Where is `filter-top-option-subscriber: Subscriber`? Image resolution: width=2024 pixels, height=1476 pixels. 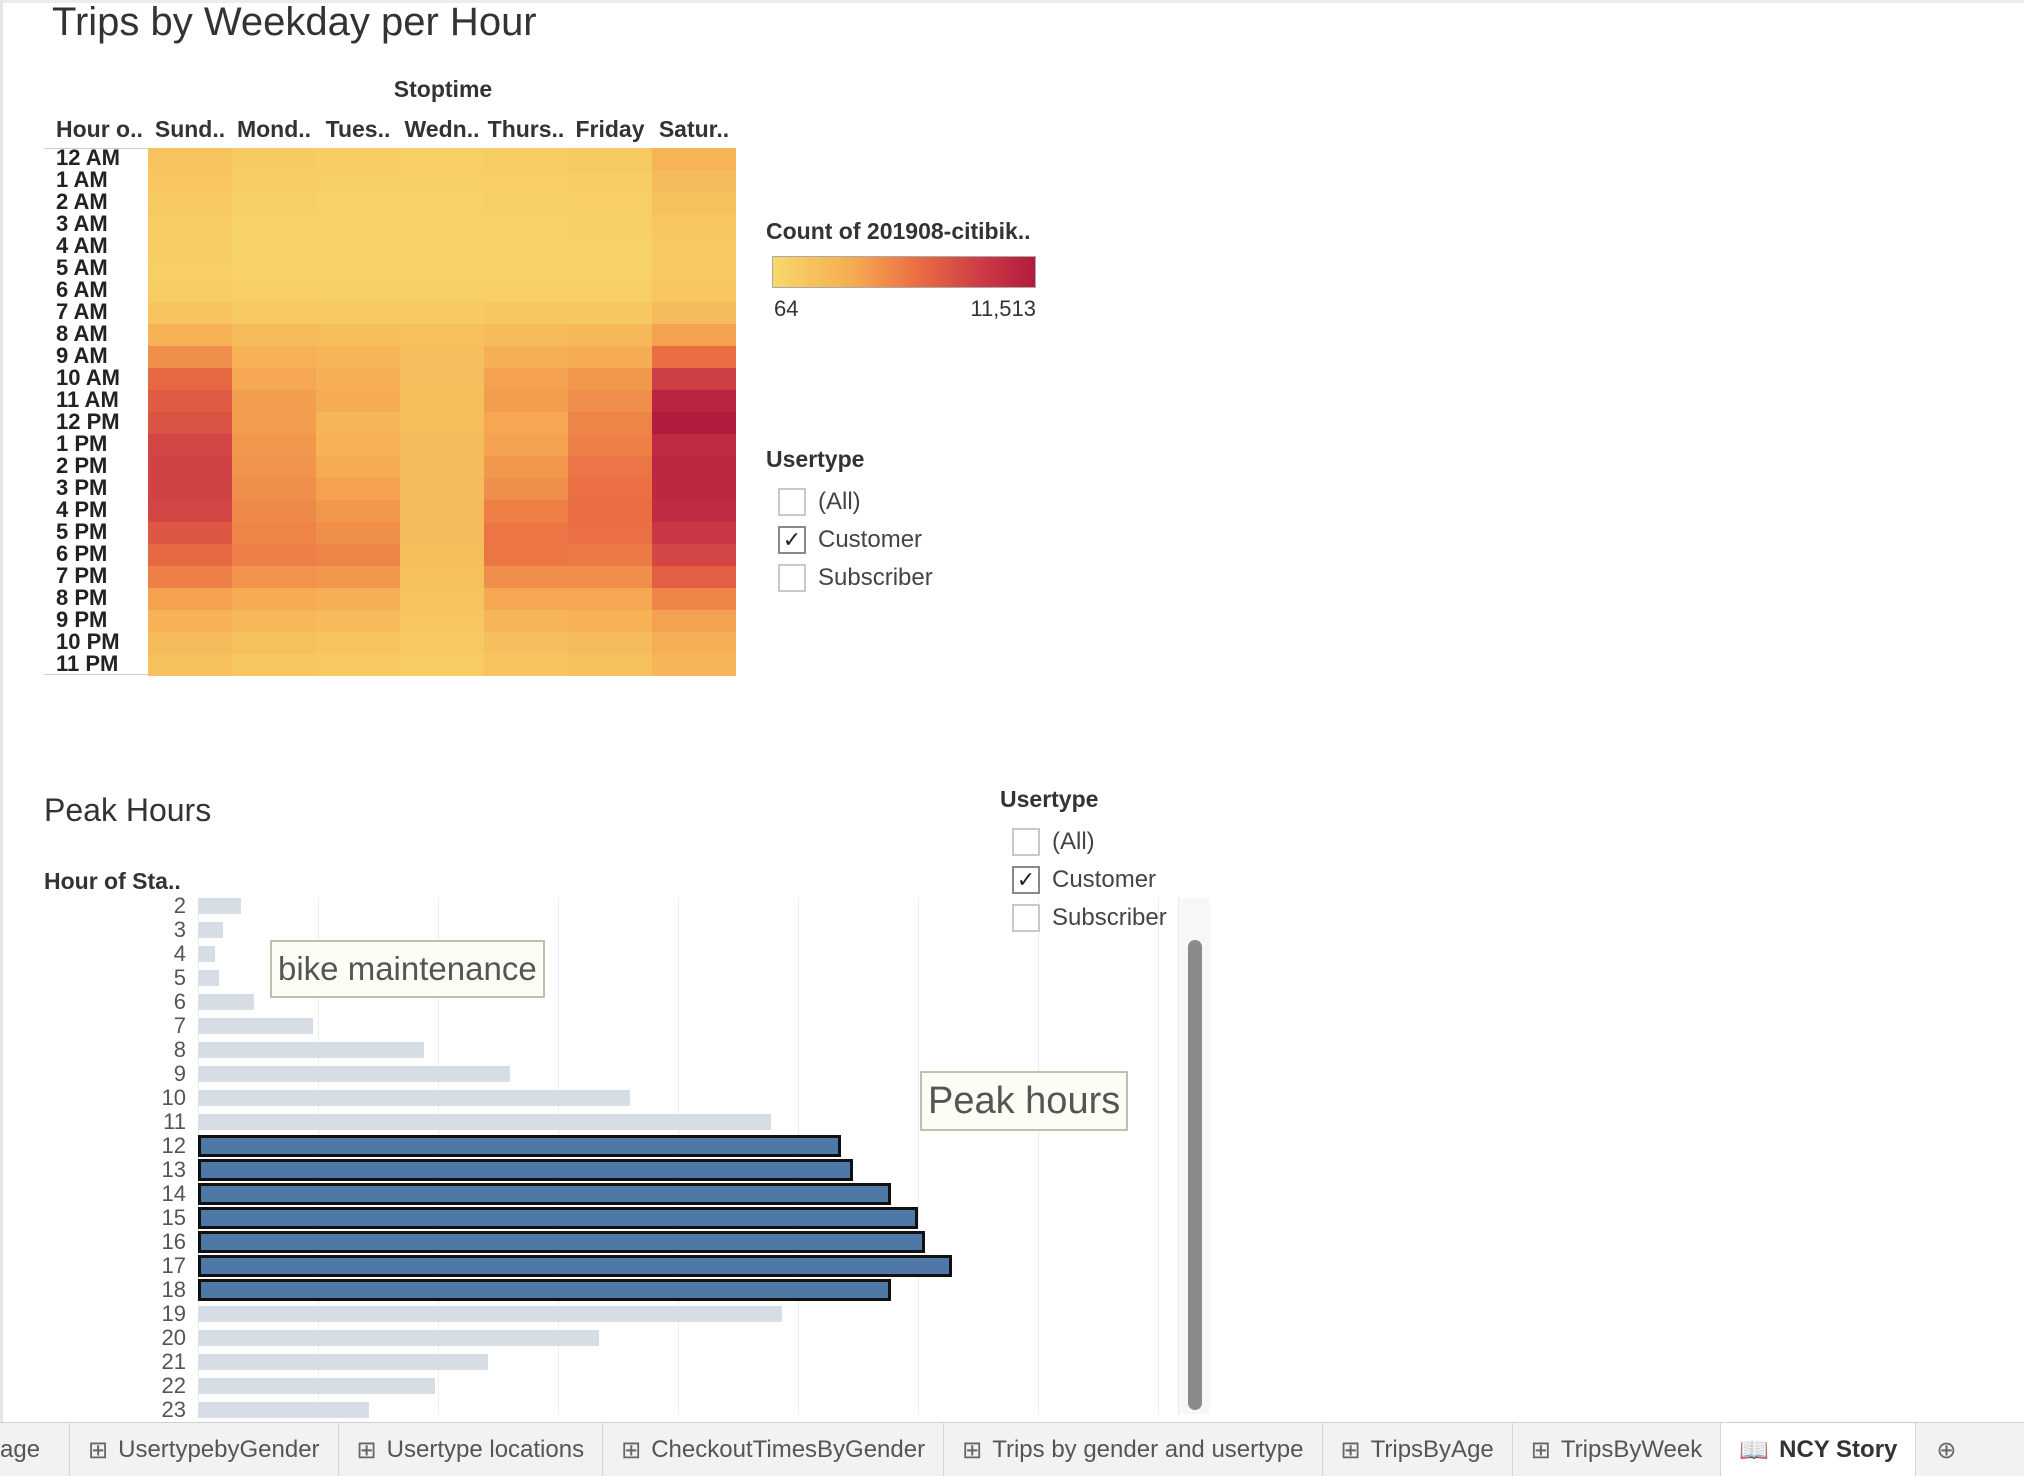 filter-top-option-subscriber: Subscriber is located at coordinates (855, 578).